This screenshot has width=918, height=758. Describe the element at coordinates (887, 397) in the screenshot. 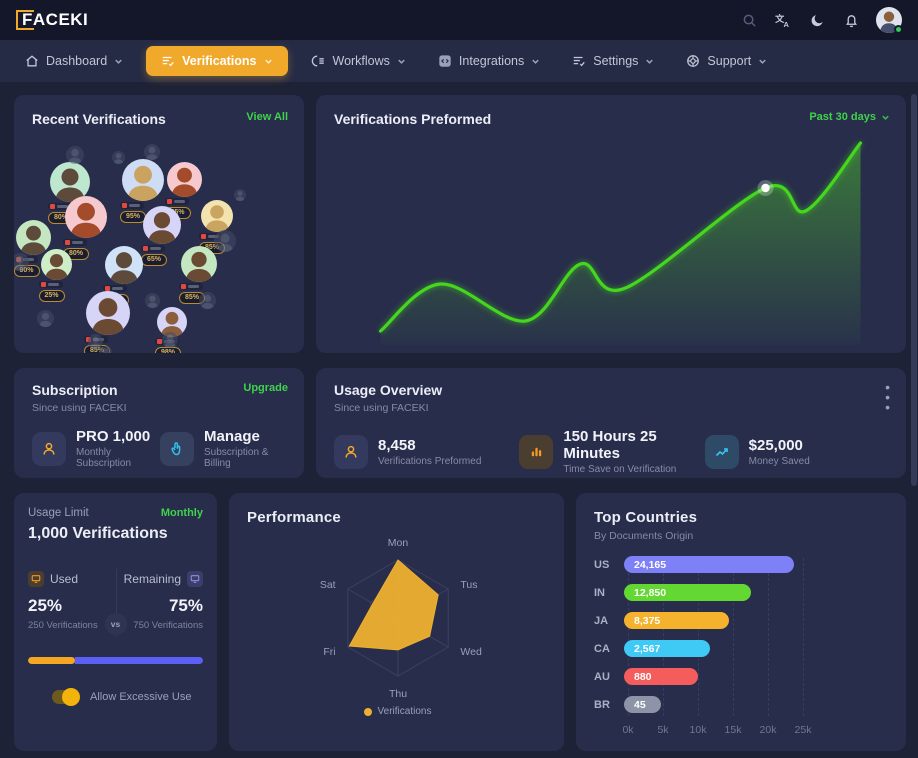

I see `kebab-menu-icon: • • •` at that location.